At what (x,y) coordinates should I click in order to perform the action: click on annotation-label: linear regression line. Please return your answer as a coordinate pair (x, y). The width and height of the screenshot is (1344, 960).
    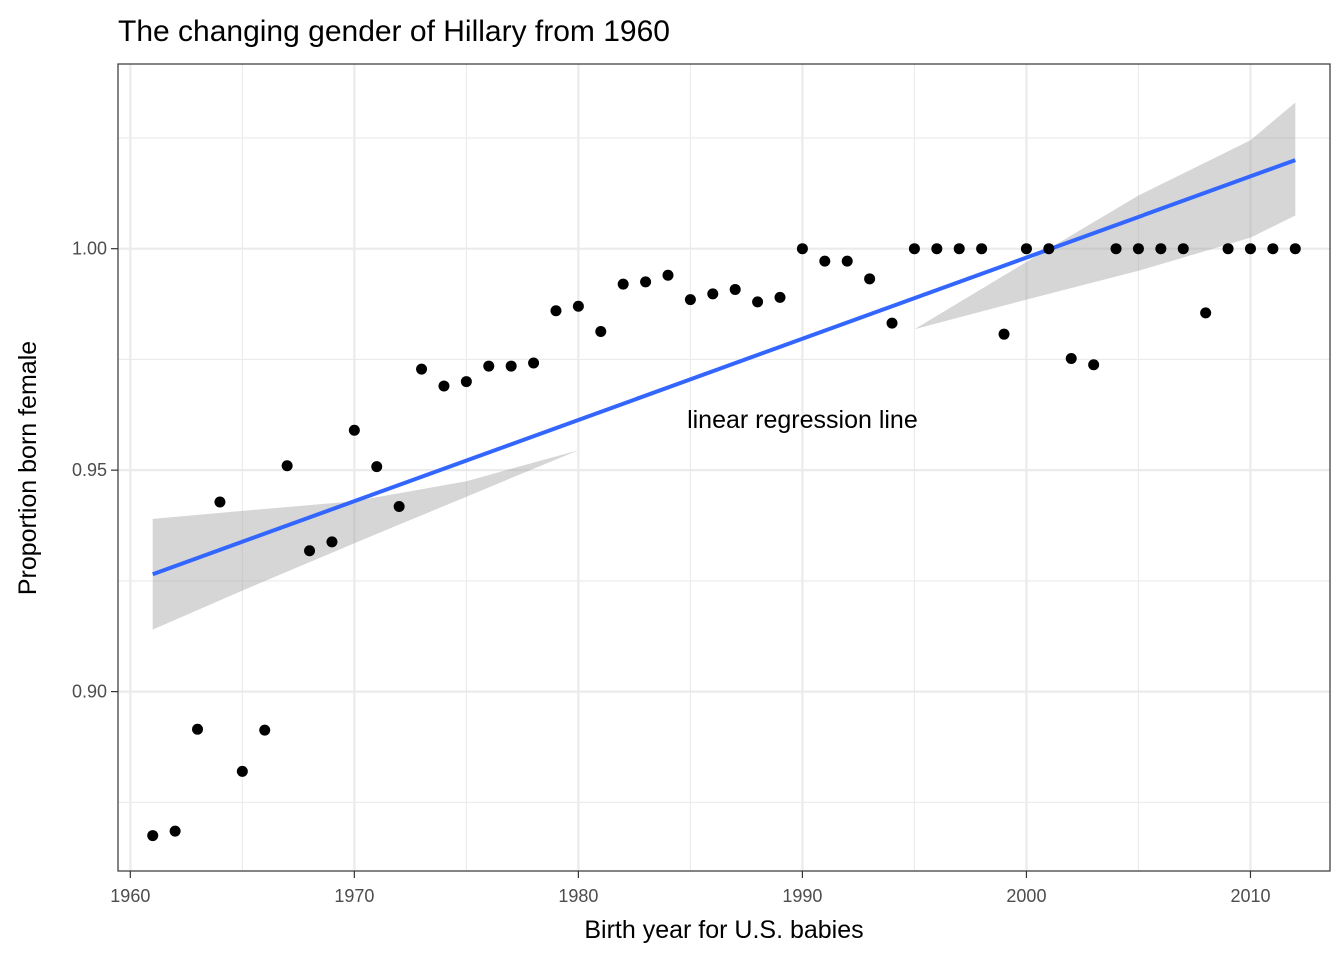
    Looking at the image, I should click on (802, 420).